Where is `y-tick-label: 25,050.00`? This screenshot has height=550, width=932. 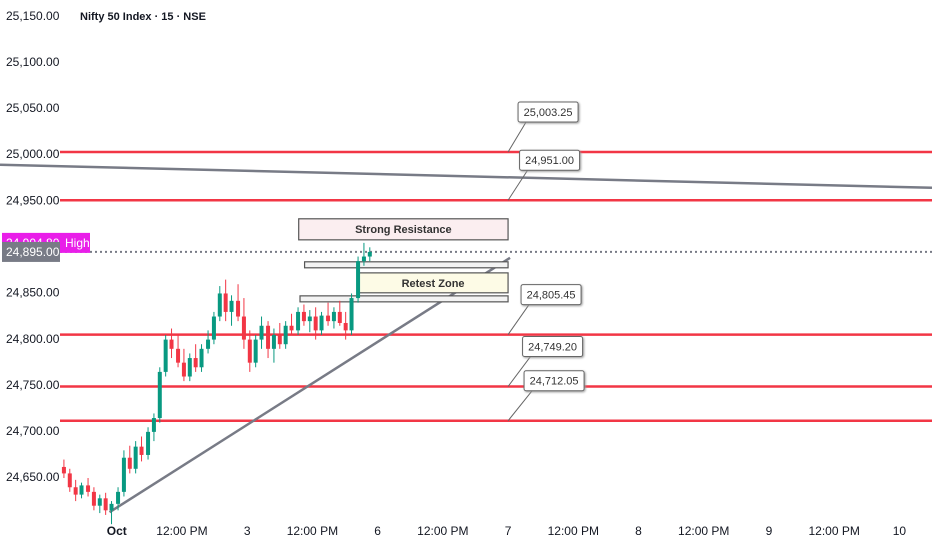 y-tick-label: 25,050.00 is located at coordinates (33, 108).